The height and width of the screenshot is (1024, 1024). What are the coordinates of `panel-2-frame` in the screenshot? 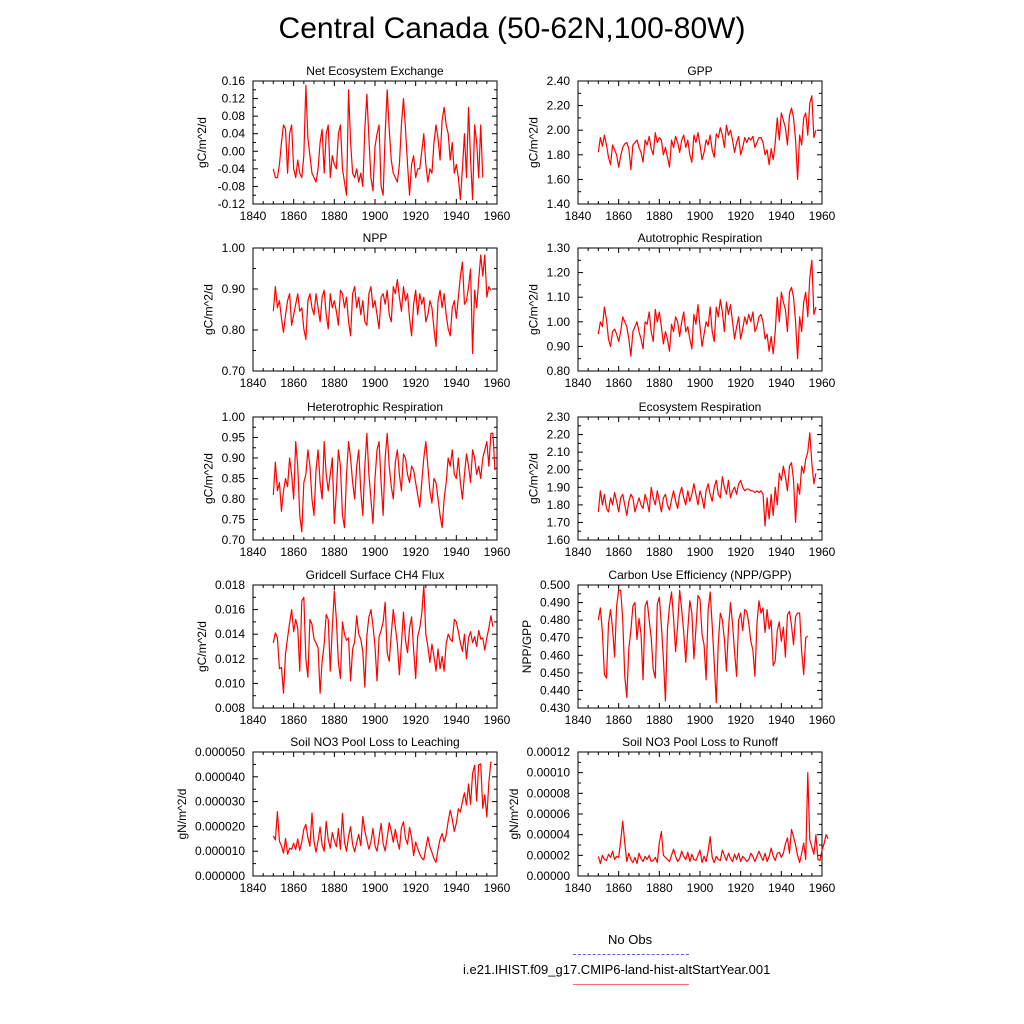 It's located at (375, 309).